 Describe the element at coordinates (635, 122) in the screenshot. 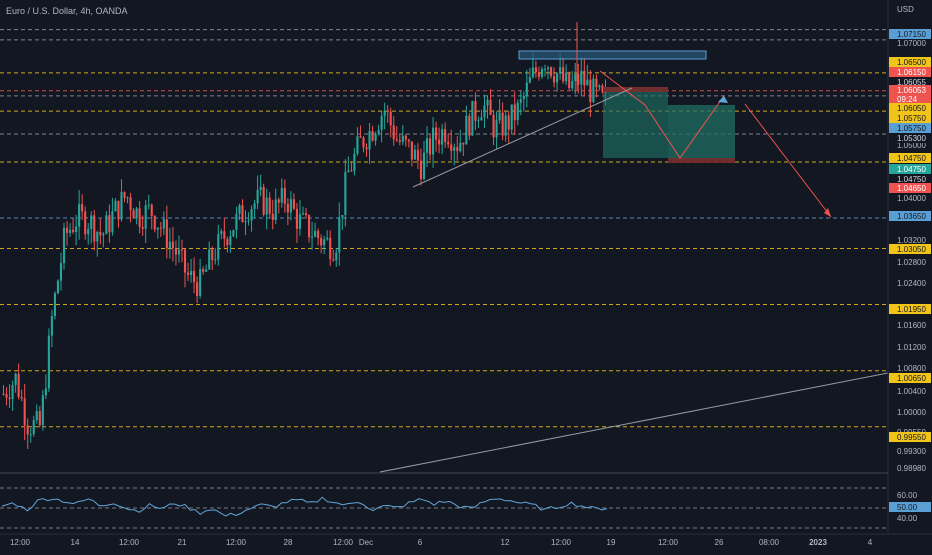

I see `position-profit-zone` at that location.